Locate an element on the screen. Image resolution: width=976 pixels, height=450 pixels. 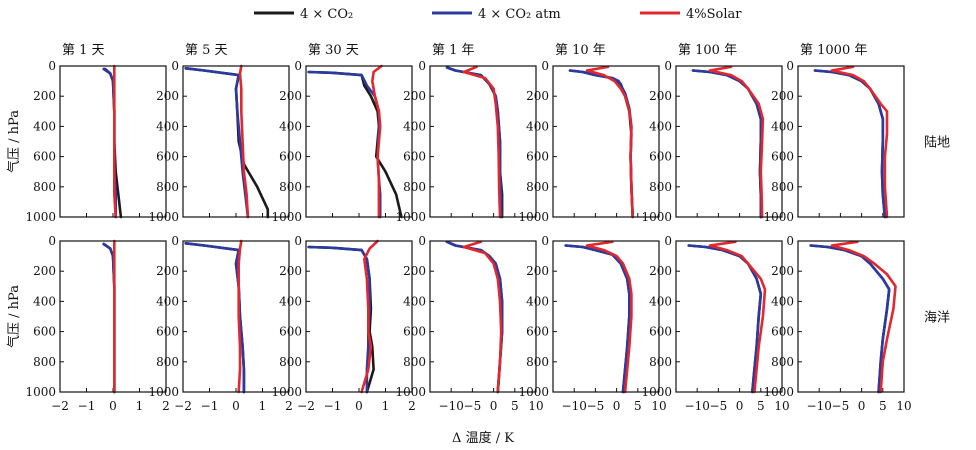
panel-r1-c4: 0 200 400 600 800 1000 is located at coordinates (466, 141).